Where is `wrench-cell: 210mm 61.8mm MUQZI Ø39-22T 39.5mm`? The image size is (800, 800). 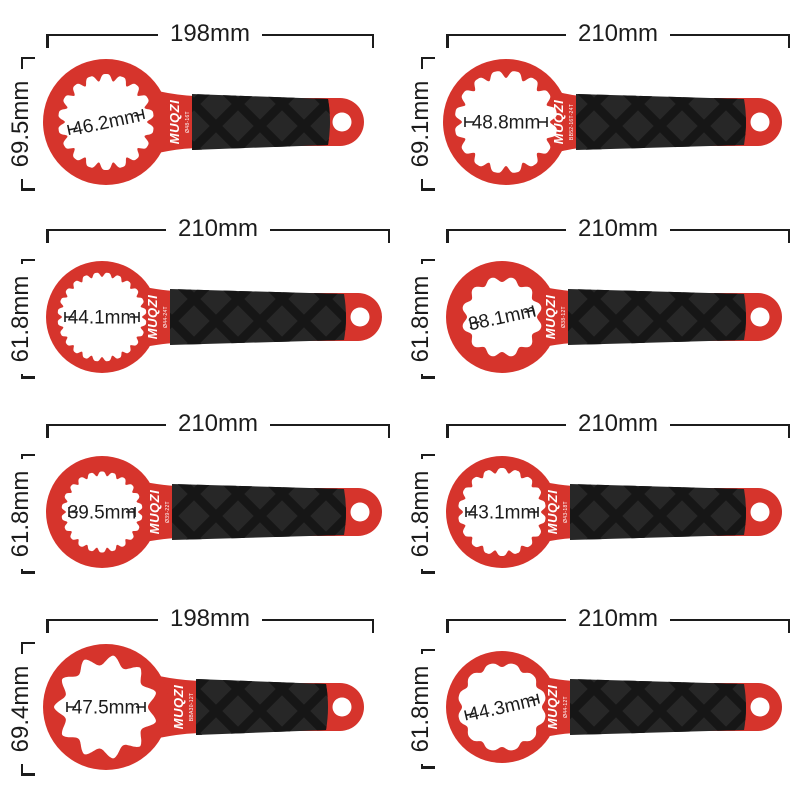
wrench-cell: 210mm 61.8mm MUQZI Ø39-22T 39.5mm is located at coordinates (200, 503).